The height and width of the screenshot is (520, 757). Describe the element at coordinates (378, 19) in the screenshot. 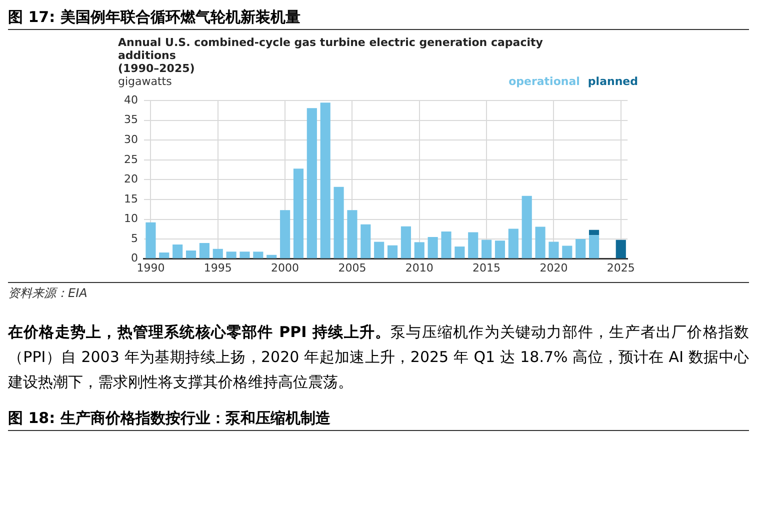

I see `caption: 图 17: 美国例年联合循环燃气轮机新装机量` at that location.